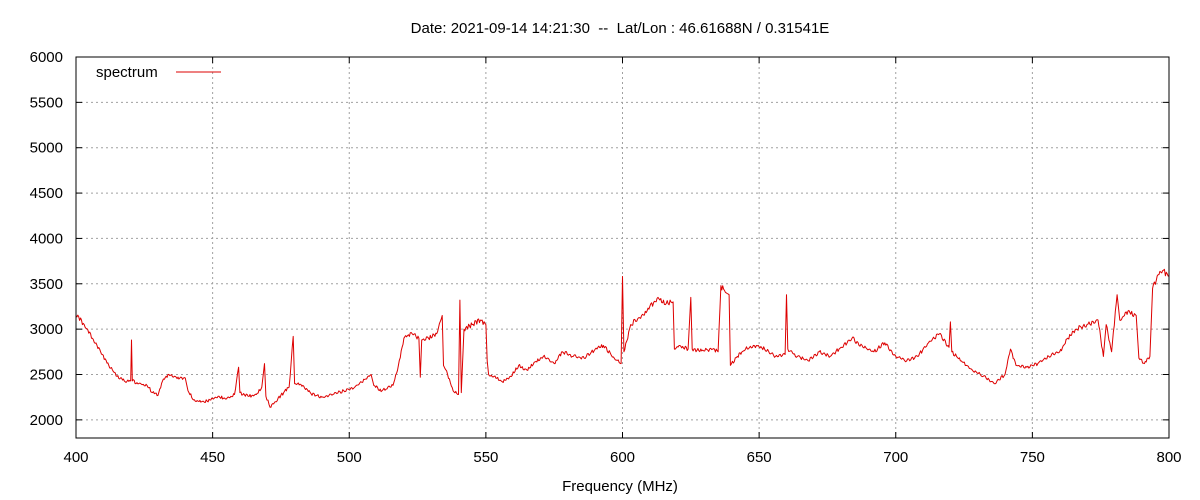  What do you see at coordinates (46, 238) in the screenshot?
I see `y-tick-label-4000: 4000` at bounding box center [46, 238].